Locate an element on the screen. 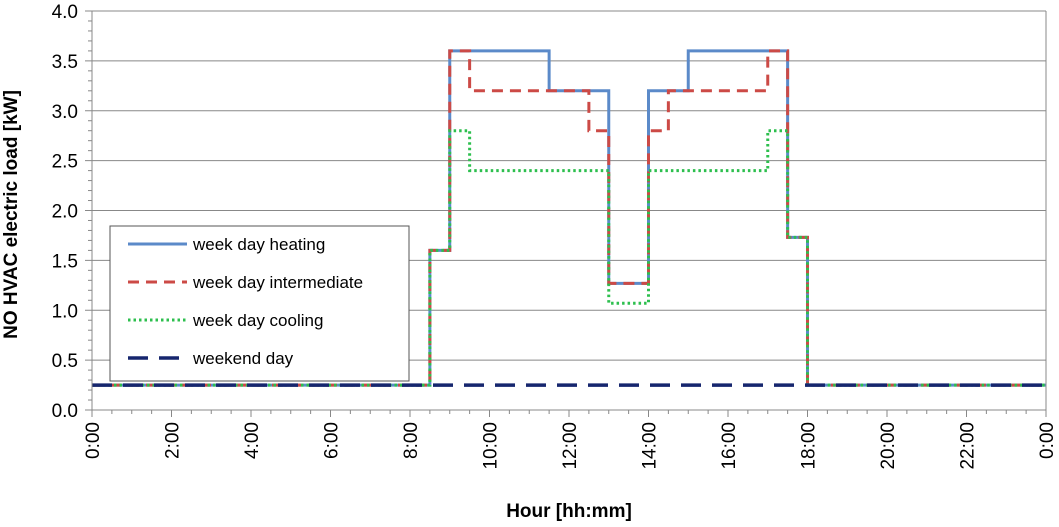 The height and width of the screenshot is (527, 1059). x-tick-label: 18:00 is located at coordinates (809, 446).